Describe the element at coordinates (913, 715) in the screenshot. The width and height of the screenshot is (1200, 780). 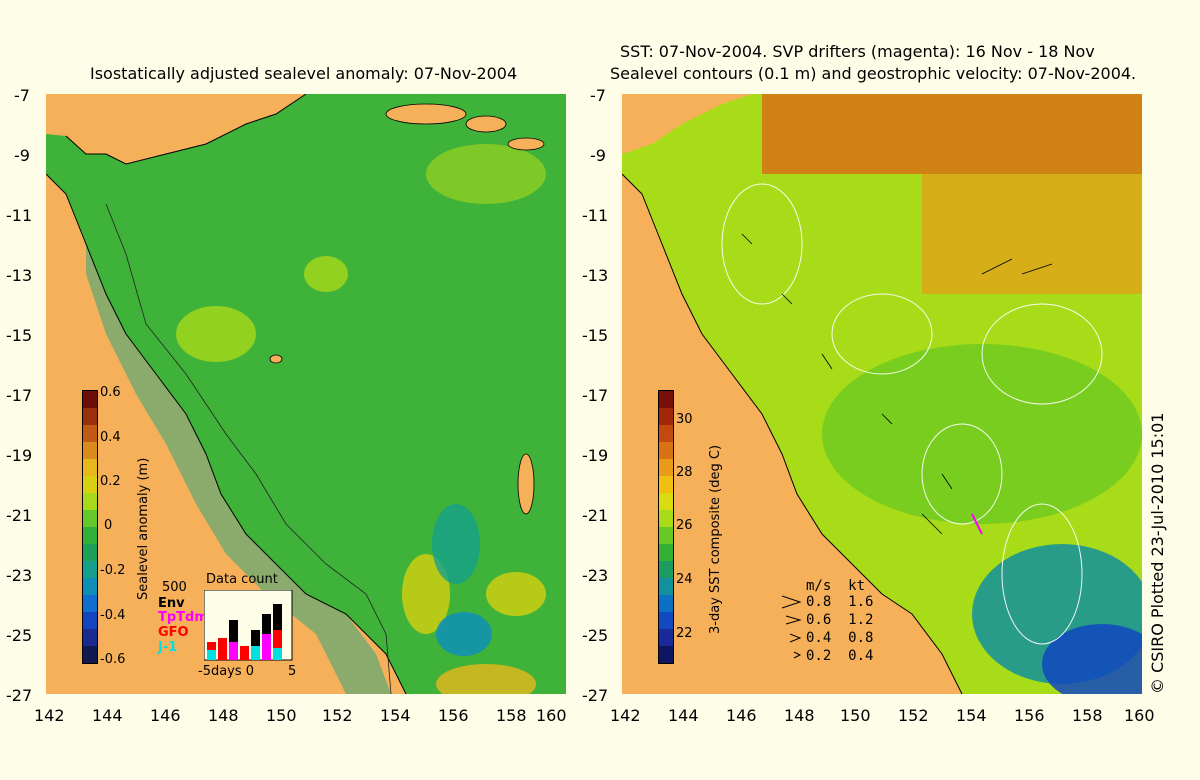
I see `lon-tick: 152` at that location.